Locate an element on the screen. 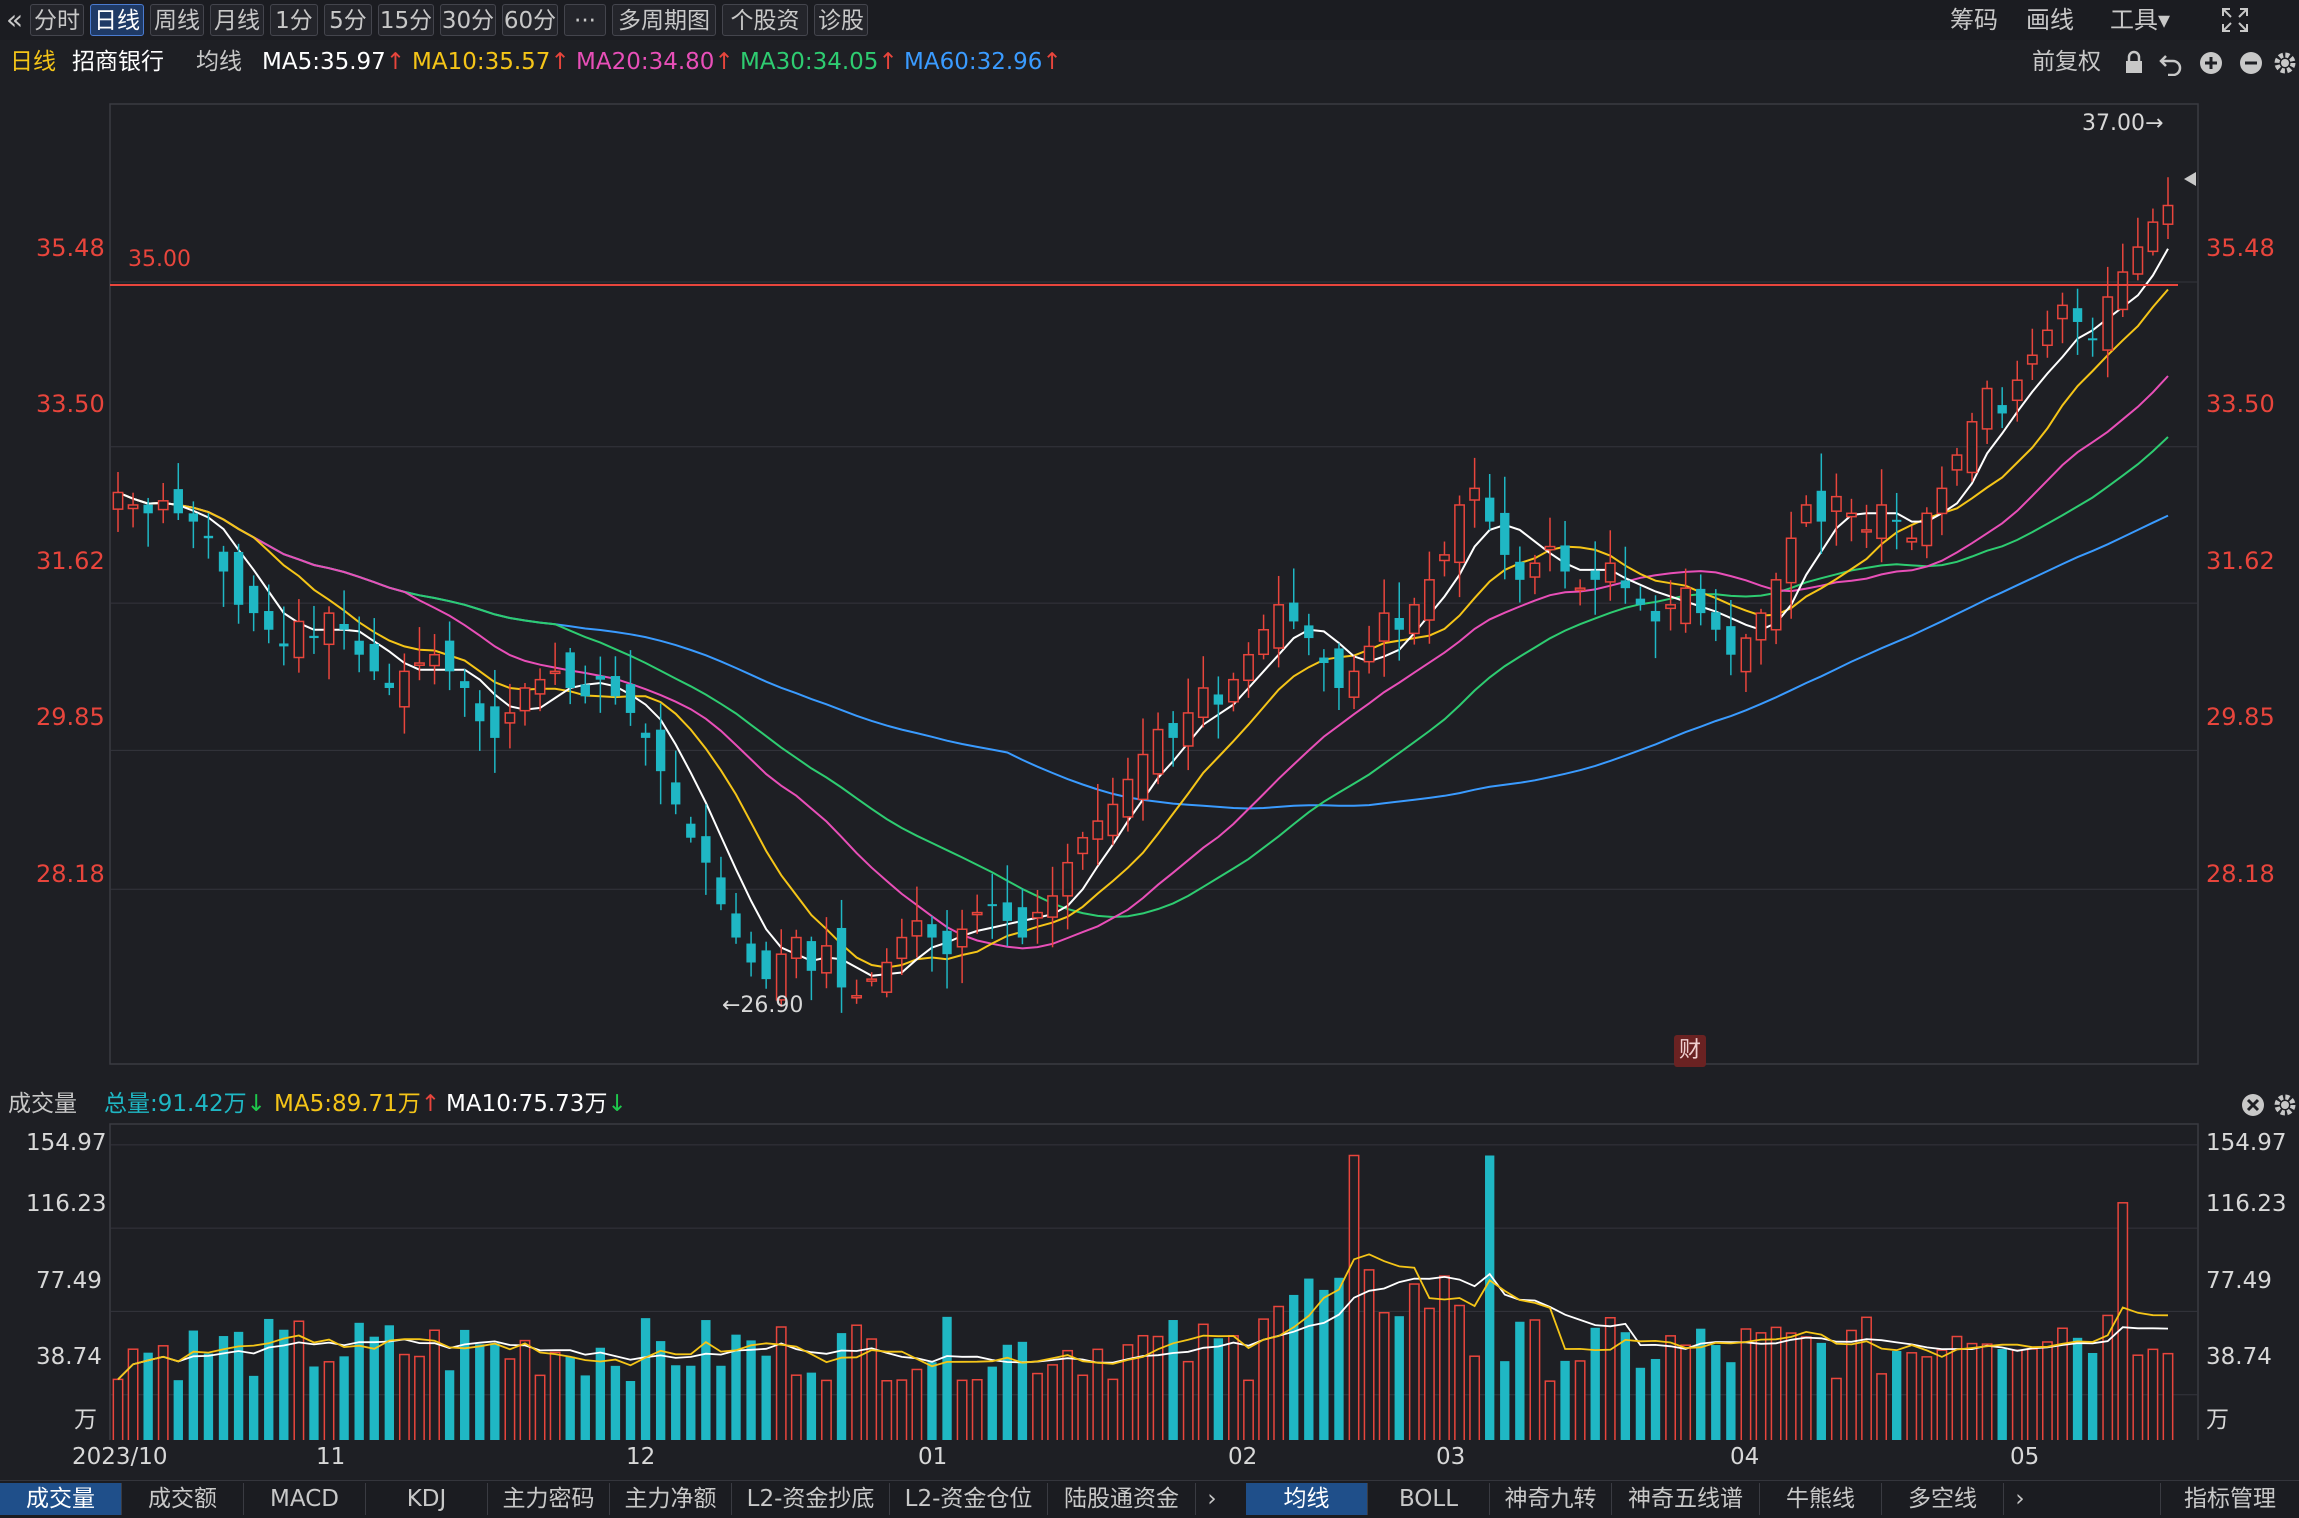 Image resolution: width=2299 pixels, height=1518 pixels. tab-daily: 日线 is located at coordinates (117, 20).